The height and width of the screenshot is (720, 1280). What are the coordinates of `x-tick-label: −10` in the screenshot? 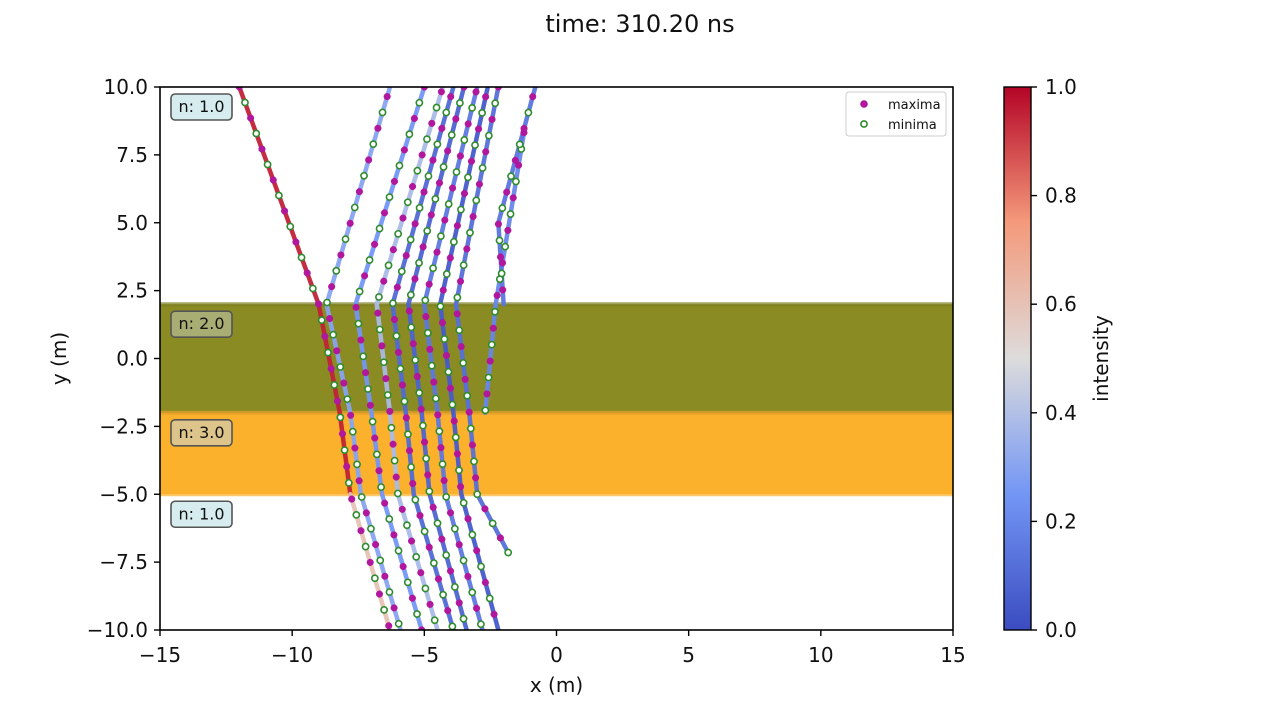 It's located at (292, 655).